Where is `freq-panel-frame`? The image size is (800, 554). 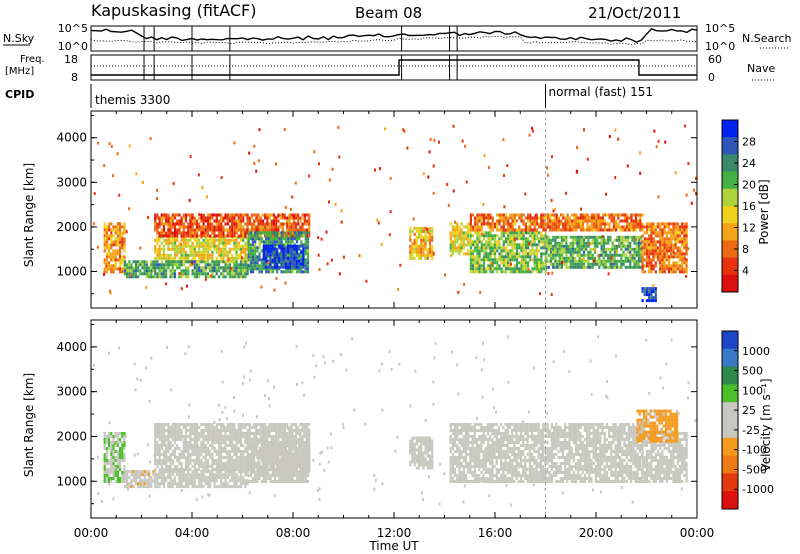
freq-panel-frame is located at coordinates (394, 67).